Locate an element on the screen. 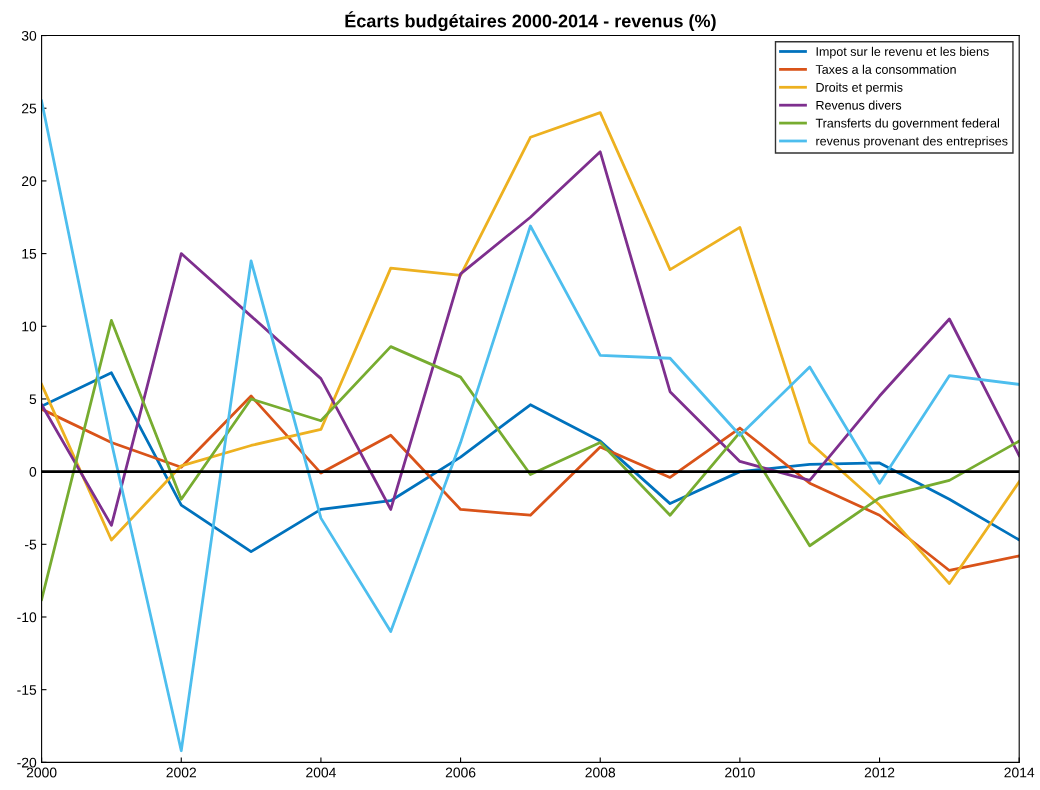 This screenshot has height=790, width=1040. y-tick-label: 0 is located at coordinates (33, 471).